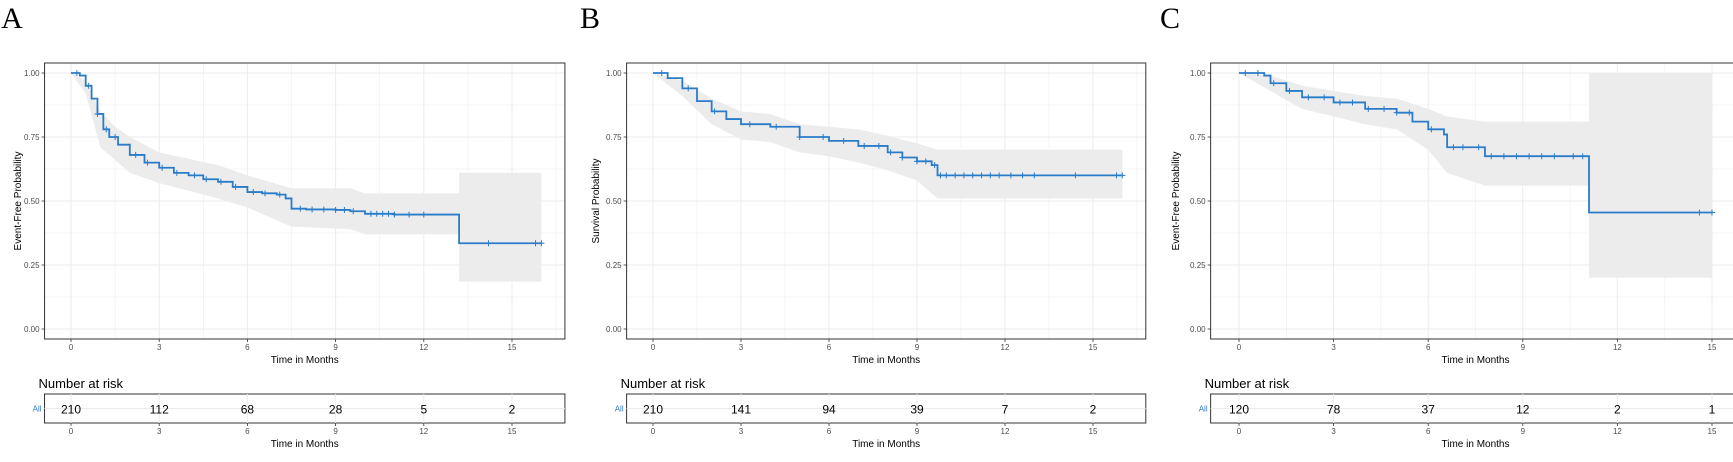 The image size is (1733, 462). What do you see at coordinates (1476, 360) in the screenshot?
I see `x-axis-title: Time in Months` at bounding box center [1476, 360].